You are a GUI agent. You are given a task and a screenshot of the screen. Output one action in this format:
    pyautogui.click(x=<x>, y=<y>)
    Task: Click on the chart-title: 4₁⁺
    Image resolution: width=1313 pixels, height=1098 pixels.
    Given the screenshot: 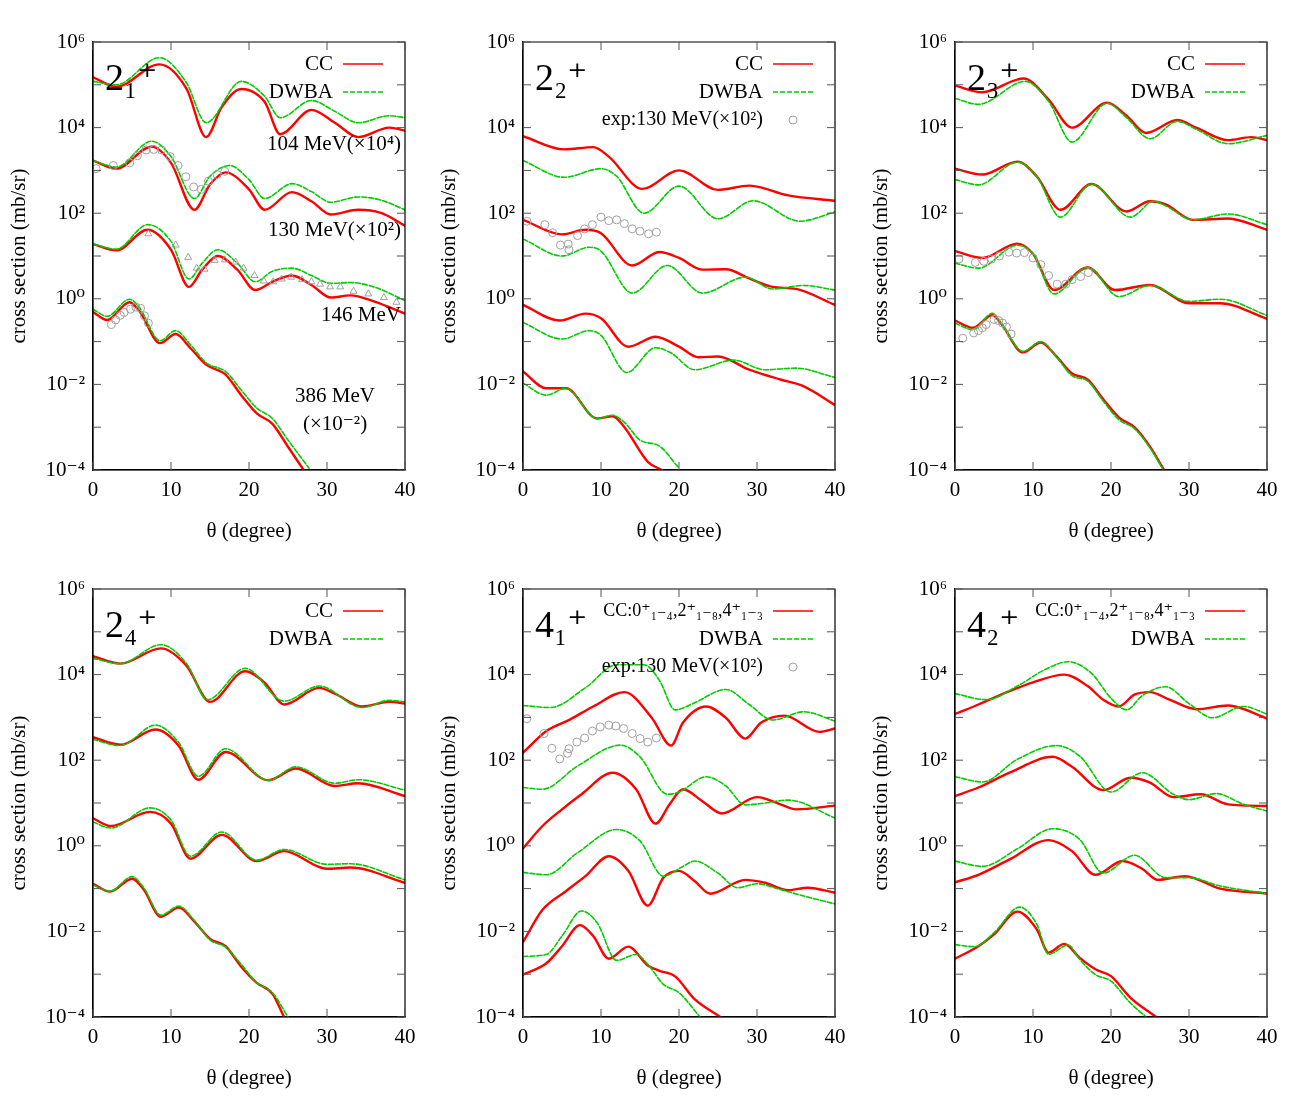 What is the action you would take?
    pyautogui.click(x=561, y=624)
    